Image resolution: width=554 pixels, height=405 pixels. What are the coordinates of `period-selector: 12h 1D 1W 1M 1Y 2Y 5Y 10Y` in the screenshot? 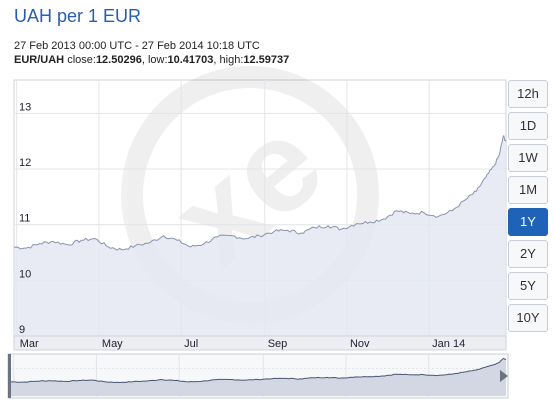 It's located at (528, 208).